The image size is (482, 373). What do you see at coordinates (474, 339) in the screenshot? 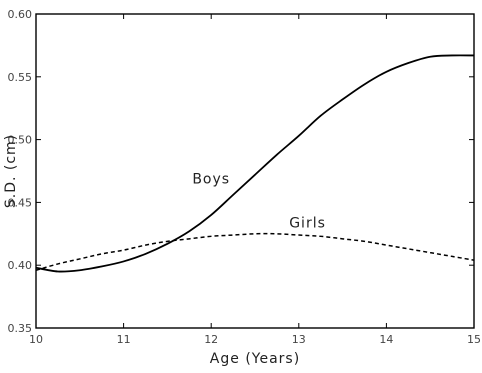
I see `x-tick-label: 15` at bounding box center [474, 339].